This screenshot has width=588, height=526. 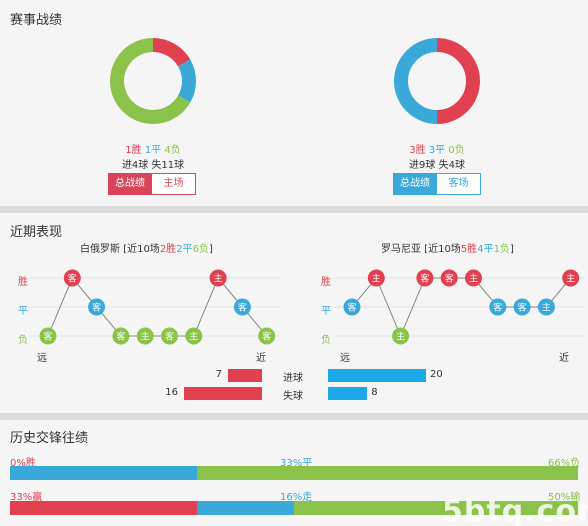 I want to click on h2h-draw-pct: 33%平, so click(x=296, y=463).